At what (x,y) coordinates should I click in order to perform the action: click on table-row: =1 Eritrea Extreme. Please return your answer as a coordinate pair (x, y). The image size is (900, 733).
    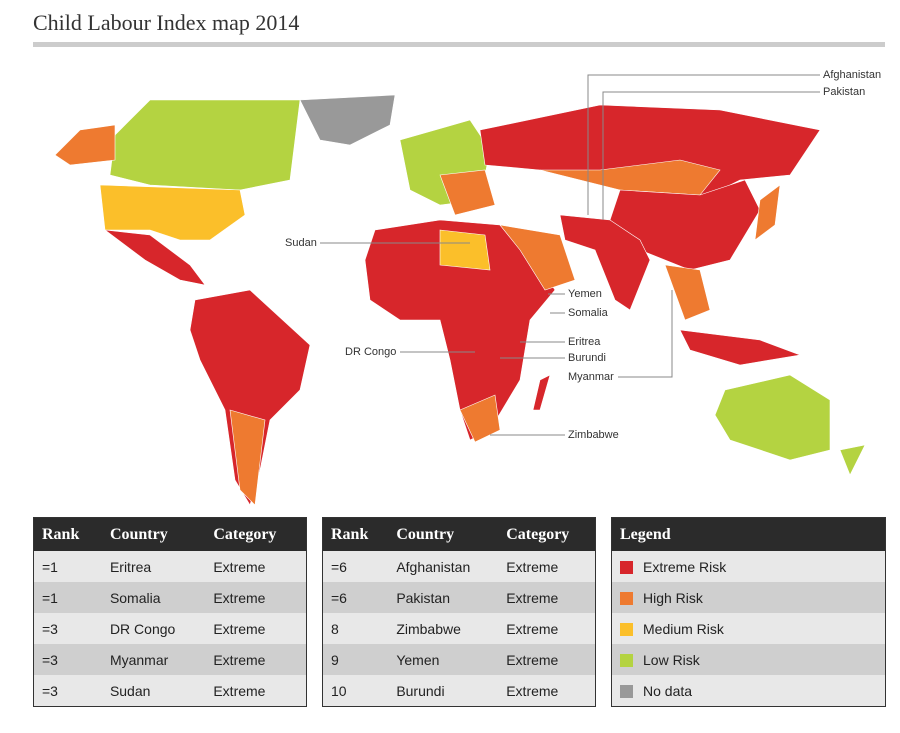
    Looking at the image, I should click on (170, 566).